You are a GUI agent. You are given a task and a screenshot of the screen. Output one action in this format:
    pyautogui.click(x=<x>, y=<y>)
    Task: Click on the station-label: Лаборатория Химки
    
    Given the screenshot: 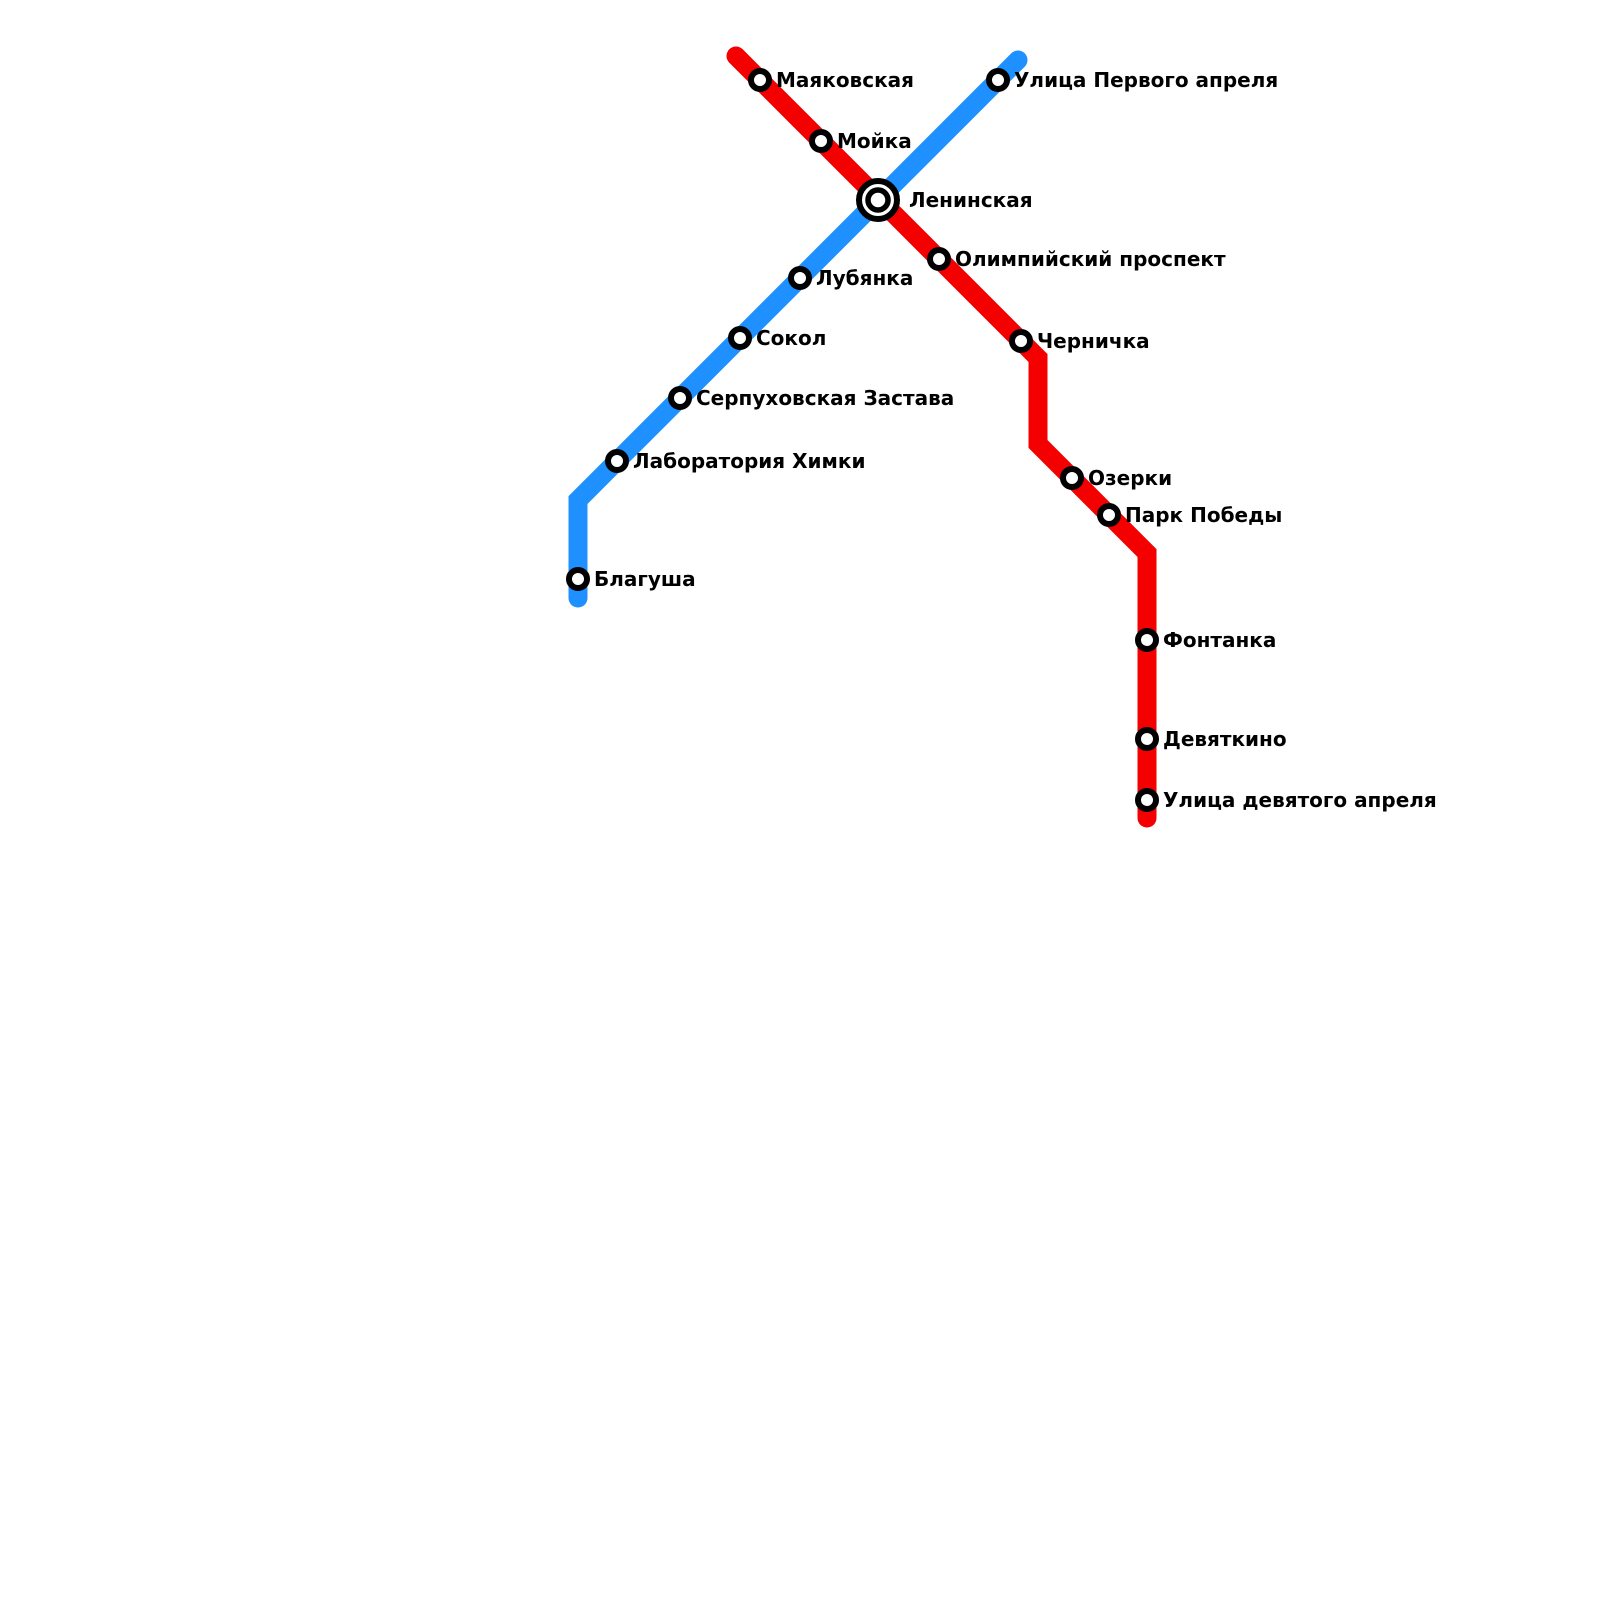 What is the action you would take?
    pyautogui.click(x=749, y=461)
    